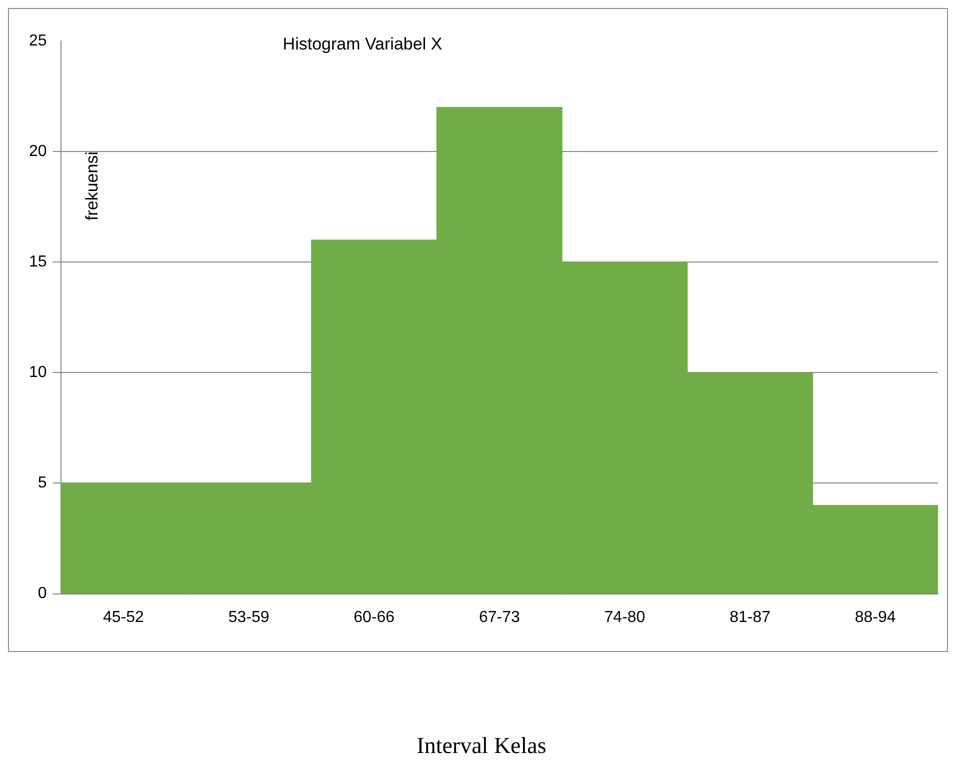 The width and height of the screenshot is (963, 782). What do you see at coordinates (42, 593) in the screenshot?
I see `y-tick-label: 0` at bounding box center [42, 593].